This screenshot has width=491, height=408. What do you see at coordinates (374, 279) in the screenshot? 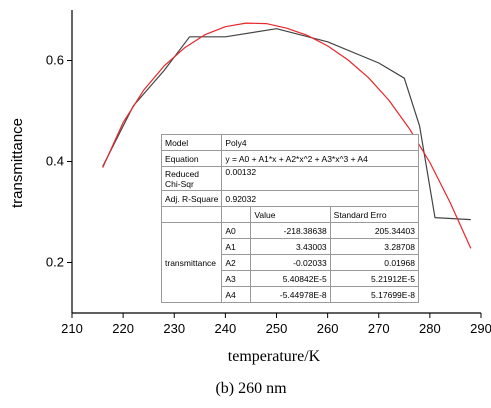
I see `param-error: 5.21912E-5` at bounding box center [374, 279].